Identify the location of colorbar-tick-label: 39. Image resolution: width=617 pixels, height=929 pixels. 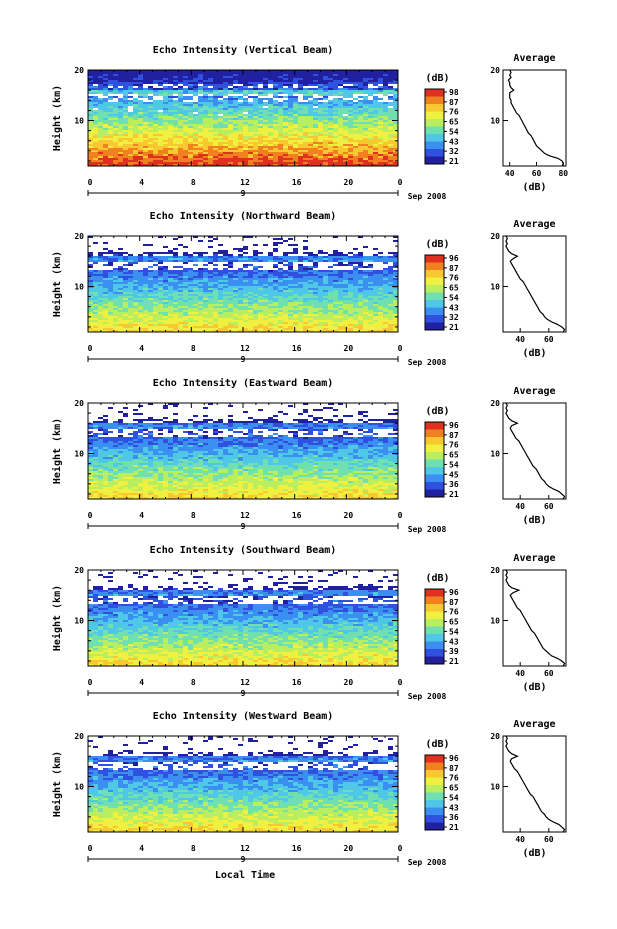
(454, 651).